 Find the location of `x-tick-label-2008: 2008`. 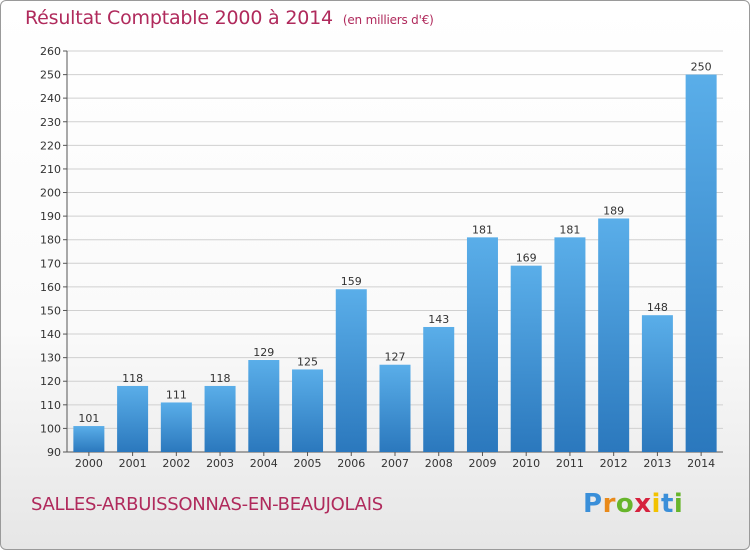

x-tick-label-2008: 2008 is located at coordinates (439, 463).